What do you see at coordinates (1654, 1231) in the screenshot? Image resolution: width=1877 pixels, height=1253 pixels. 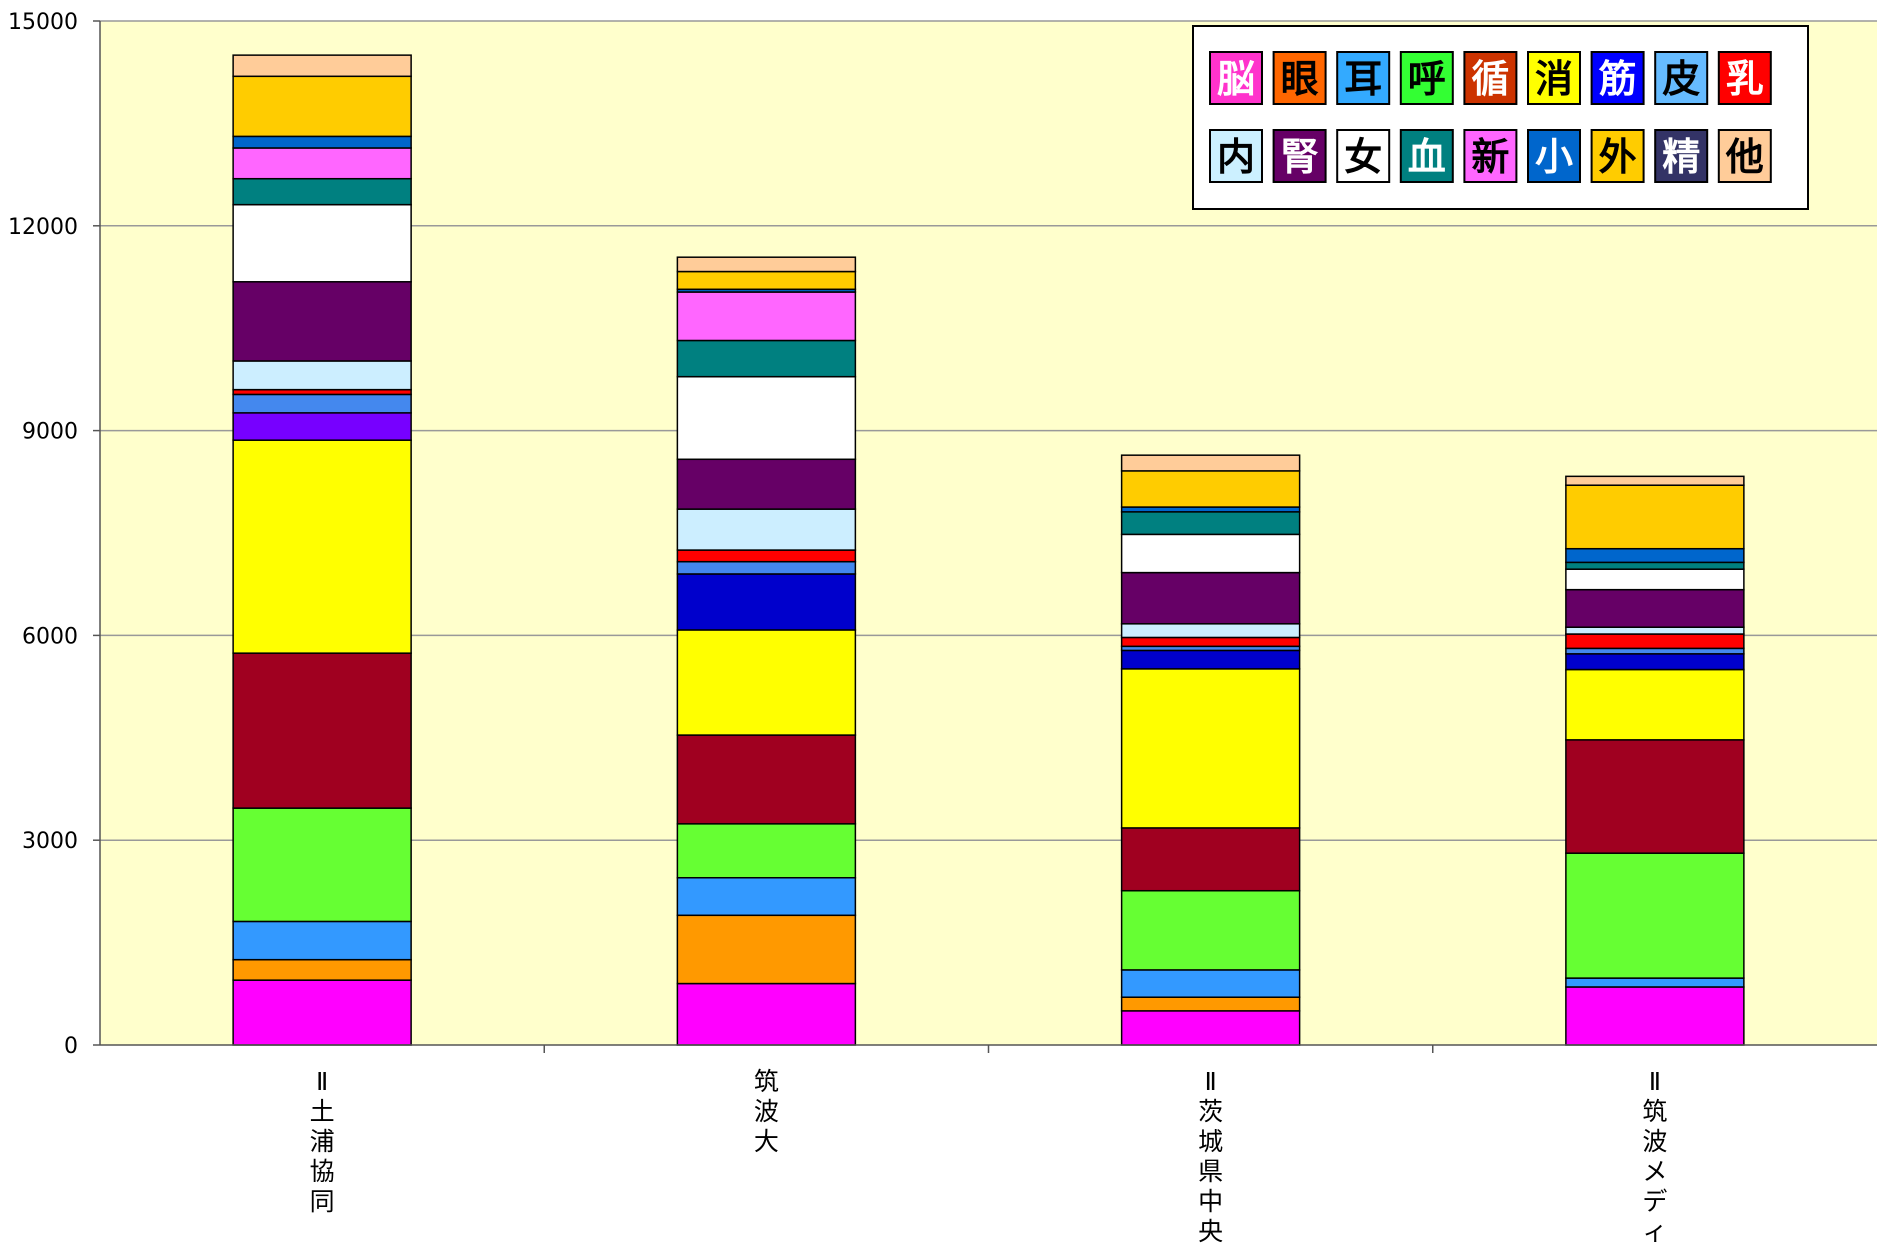 I see `x-category-label: ィ` at bounding box center [1654, 1231].